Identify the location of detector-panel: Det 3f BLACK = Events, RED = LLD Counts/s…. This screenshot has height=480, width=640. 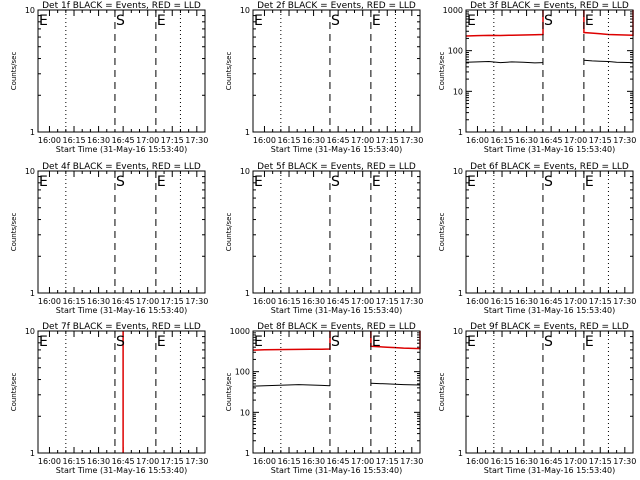
(537, 77).